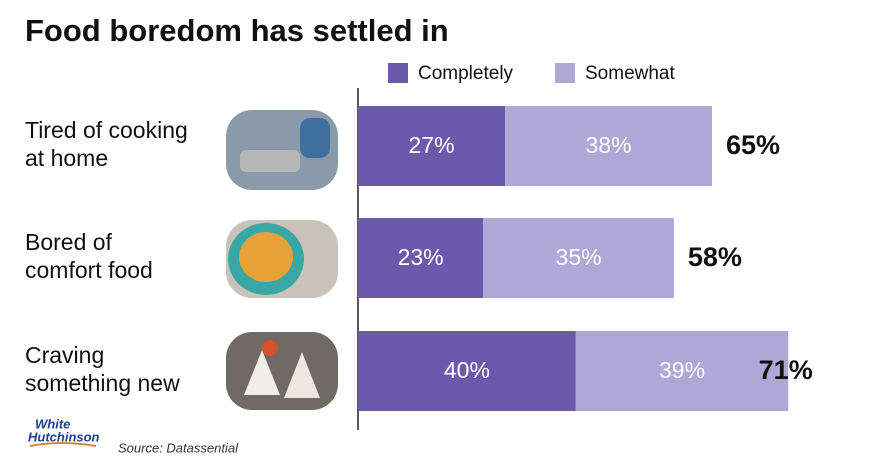 This screenshot has height=474, width=880. I want to click on legend-label: Somewhat, so click(630, 73).